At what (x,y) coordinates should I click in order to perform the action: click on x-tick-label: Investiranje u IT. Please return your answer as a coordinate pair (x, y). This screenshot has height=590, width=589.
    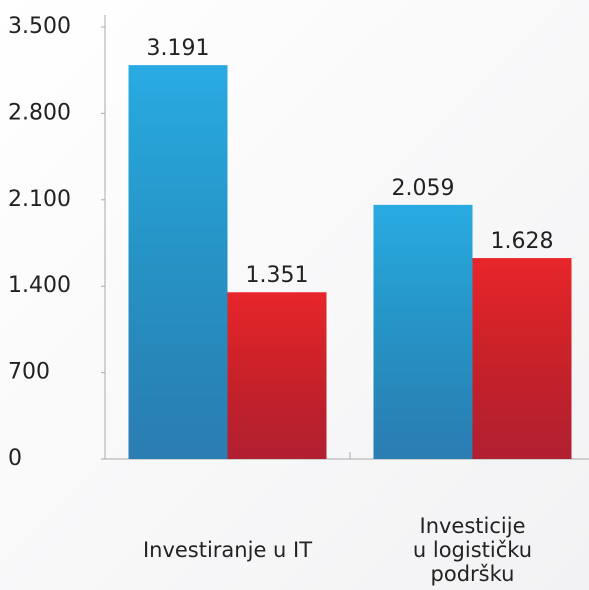
    Looking at the image, I should click on (227, 550).